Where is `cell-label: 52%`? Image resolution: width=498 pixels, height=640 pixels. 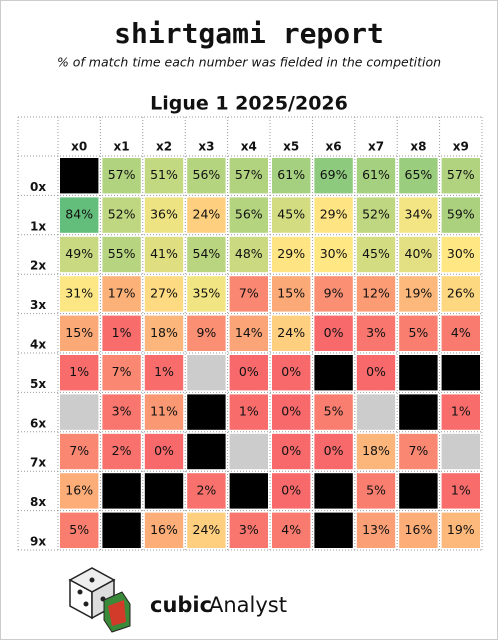 cell-label: 52% is located at coordinates (376, 214).